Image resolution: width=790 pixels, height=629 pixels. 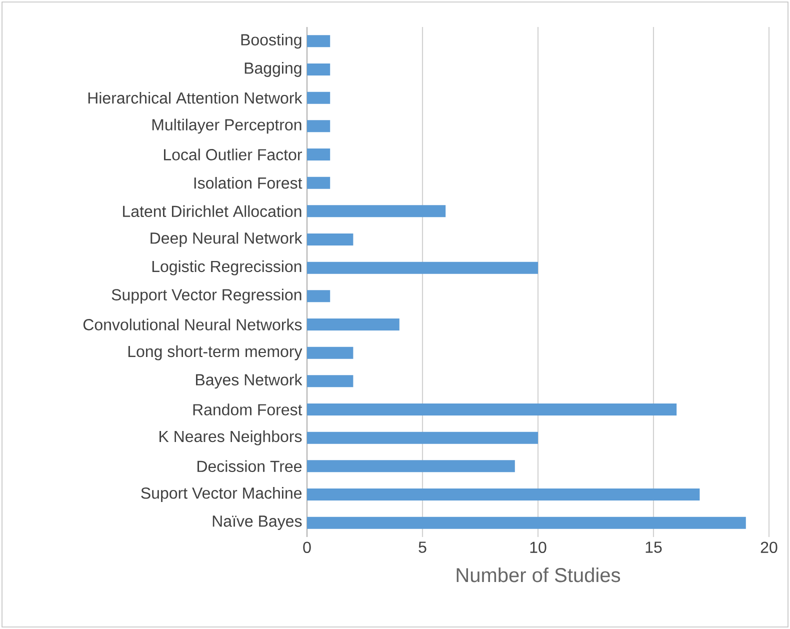 What do you see at coordinates (192, 324) in the screenshot?
I see `y-tick-label: Convolutional Neural Networks` at bounding box center [192, 324].